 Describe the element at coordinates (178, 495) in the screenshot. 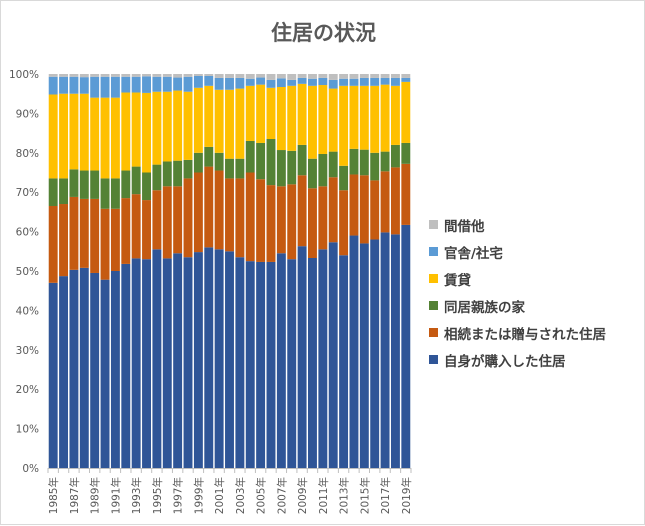

I see `x-tick-label: 1997年` at that location.